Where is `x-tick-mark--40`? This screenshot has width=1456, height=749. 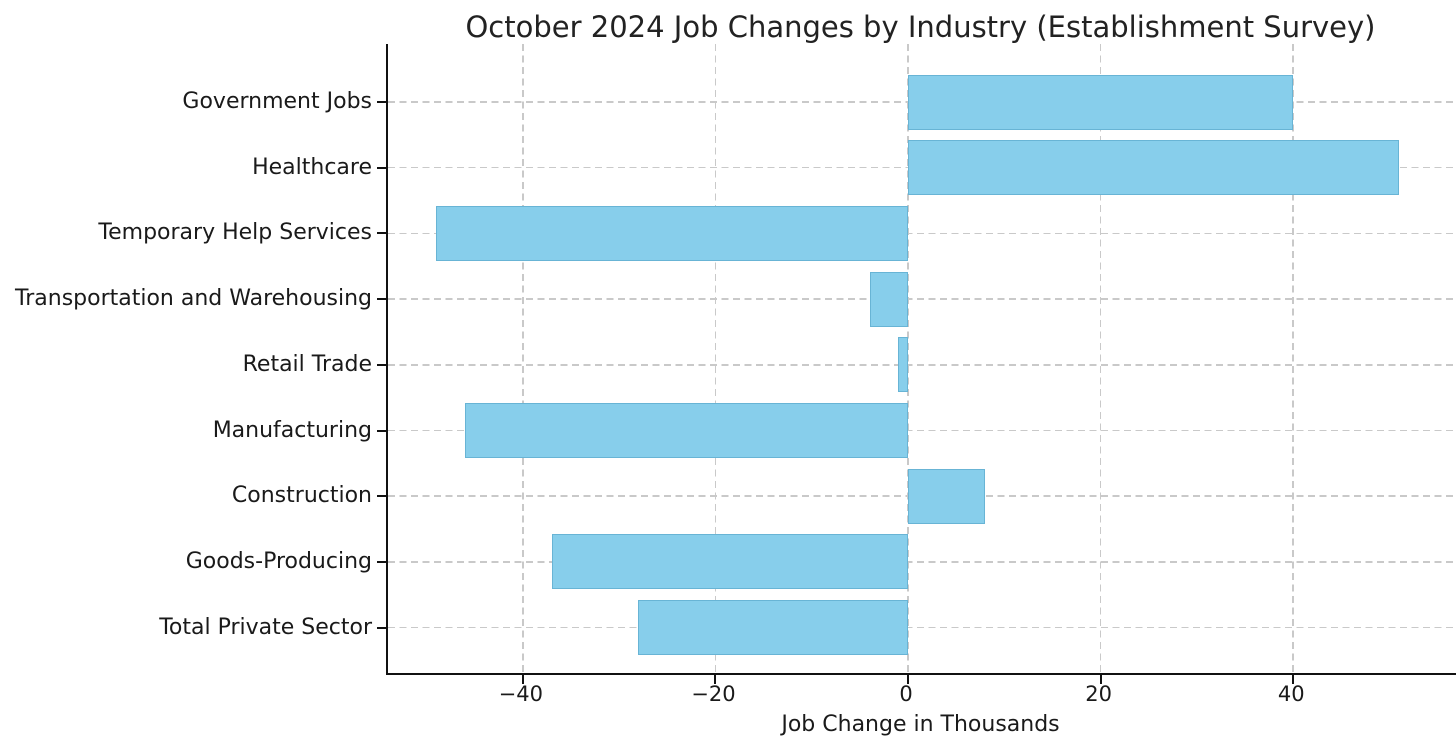 x-tick-mark--40 is located at coordinates (522, 679).